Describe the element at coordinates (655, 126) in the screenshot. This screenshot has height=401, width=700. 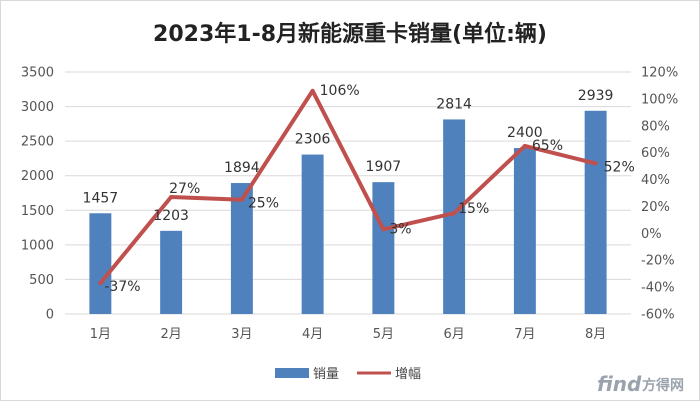
I see `right-axis-tick: 80%` at that location.